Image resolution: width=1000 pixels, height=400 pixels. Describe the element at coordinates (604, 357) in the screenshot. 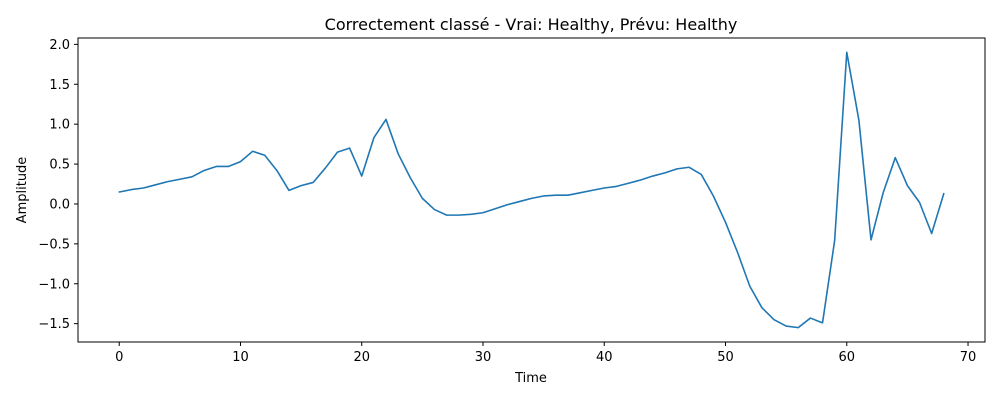

I see `x-tick-label: 40` at that location.